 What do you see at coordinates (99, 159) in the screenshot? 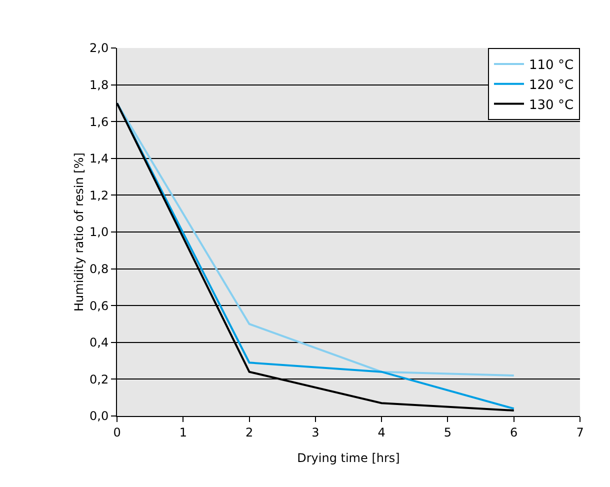
I see `y-tick-label: 1,4` at bounding box center [99, 159].